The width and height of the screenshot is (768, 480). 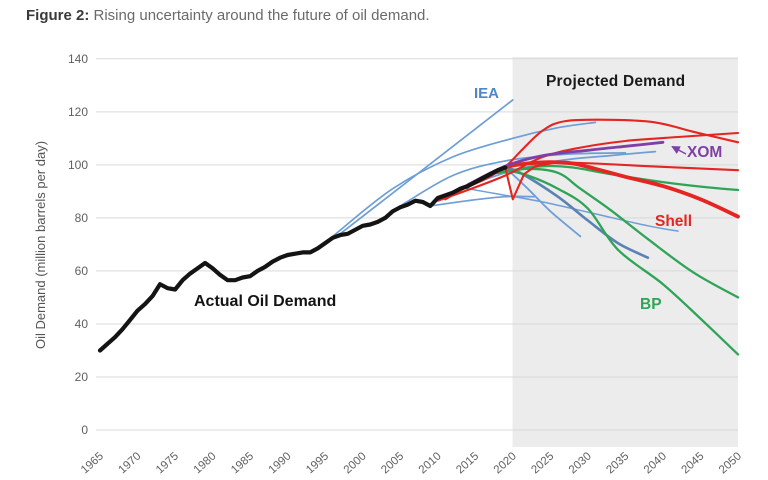 What do you see at coordinates (542, 463) in the screenshot?
I see `x-tick-label: 2025` at bounding box center [542, 463].